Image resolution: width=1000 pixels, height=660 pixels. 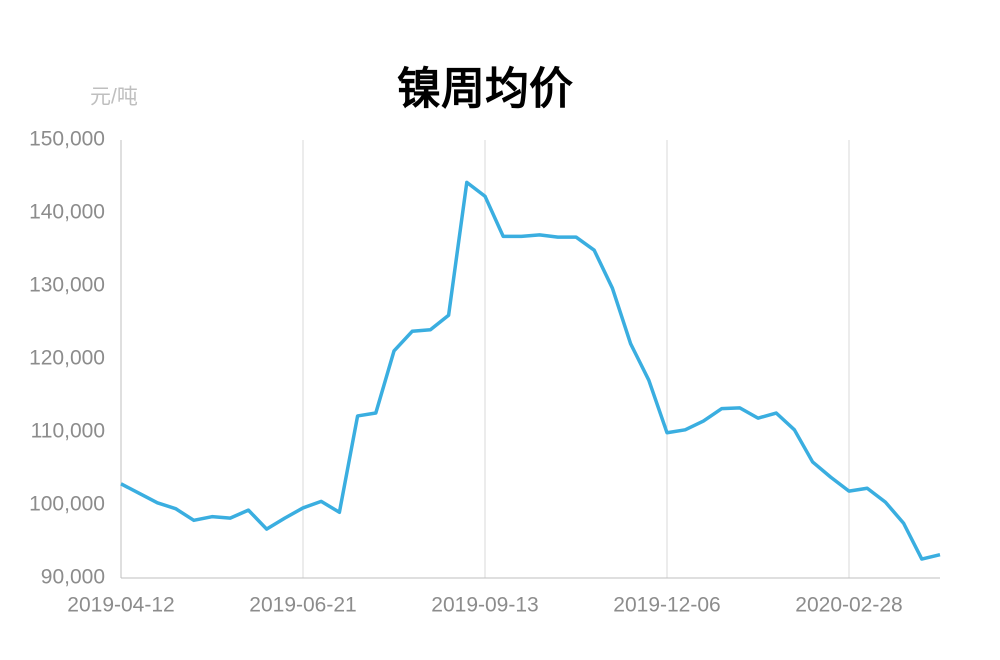 What do you see at coordinates (848, 605) in the screenshot?
I see `x-tick-label: 2020-02-28` at bounding box center [848, 605].